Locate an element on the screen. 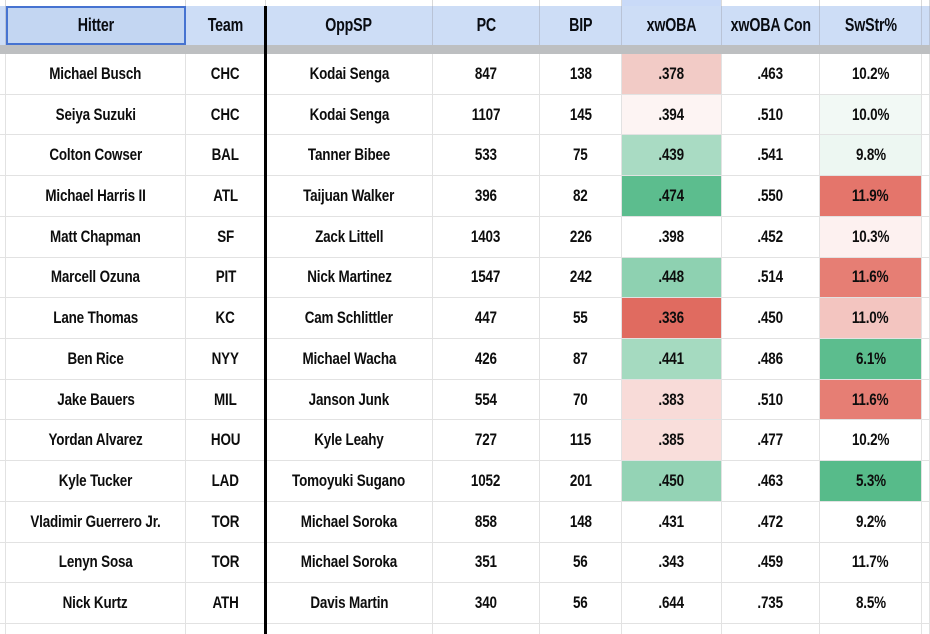 The image size is (930, 634). oppsp-cell: Kyle Leahy is located at coordinates (349, 441).